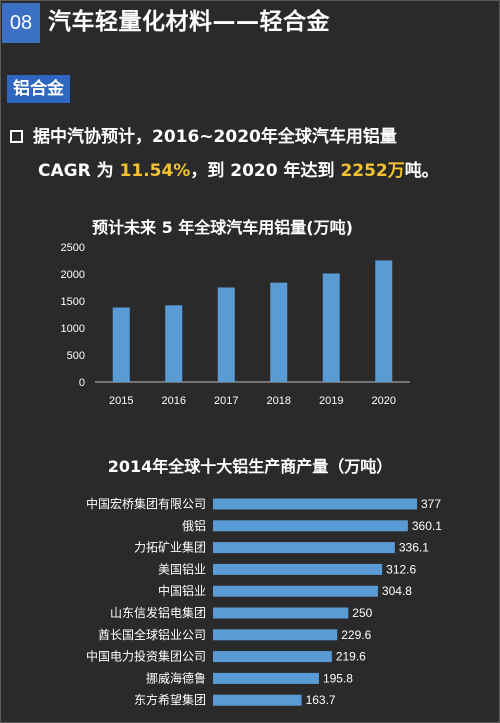 Image resolution: width=500 pixels, height=723 pixels. Describe the element at coordinates (73, 329) in the screenshot. I see `y-tick-label: 1000` at that location.